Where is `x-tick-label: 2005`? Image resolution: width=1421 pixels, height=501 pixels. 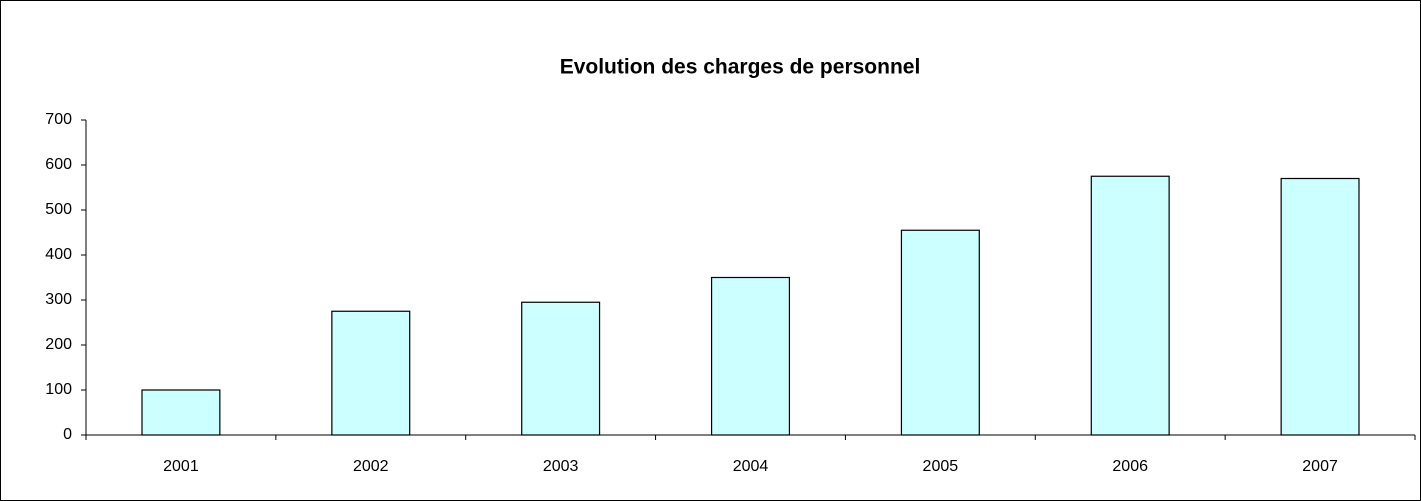
x-tick-label: 2005 is located at coordinates (941, 466).